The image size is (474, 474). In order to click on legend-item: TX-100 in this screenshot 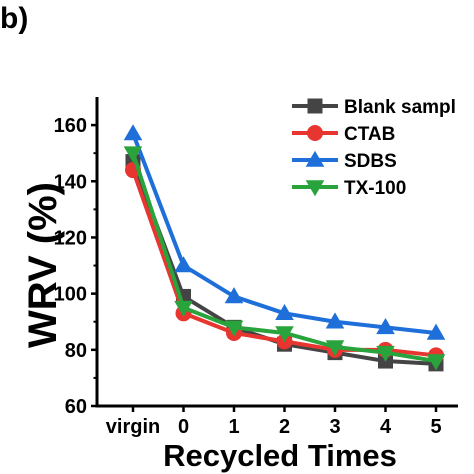, I will do `click(349, 188)`.